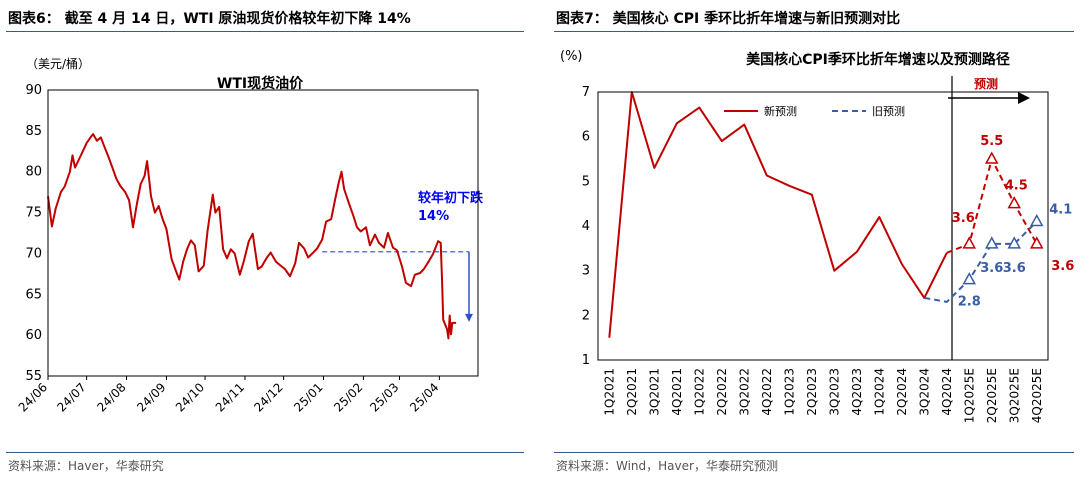 This screenshot has width=1080, height=480. Describe the element at coordinates (1060, 210) in the screenshot. I see `old-forecast-label: 4.1` at that location.